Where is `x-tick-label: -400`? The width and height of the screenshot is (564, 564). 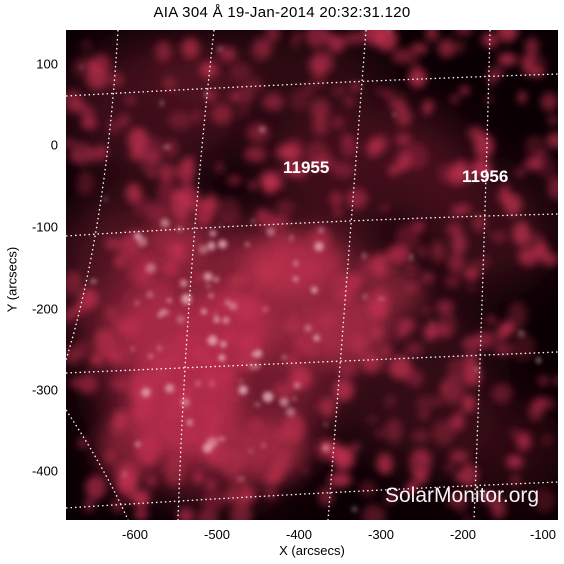
x-tick-label: -400 is located at coordinates (299, 534).